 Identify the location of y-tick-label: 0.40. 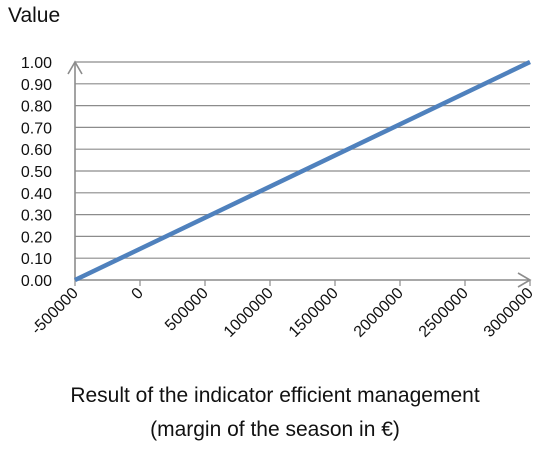
(36, 194).